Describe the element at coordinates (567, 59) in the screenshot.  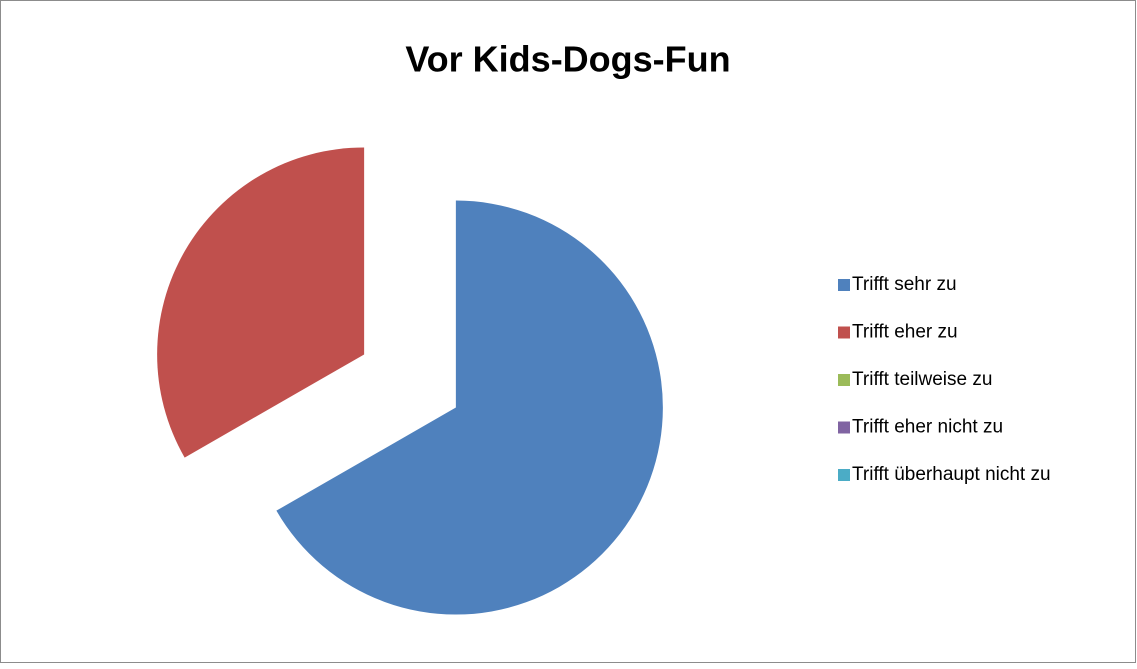
I see `chart-title: Vor Kids-Dogs-Fun` at that location.